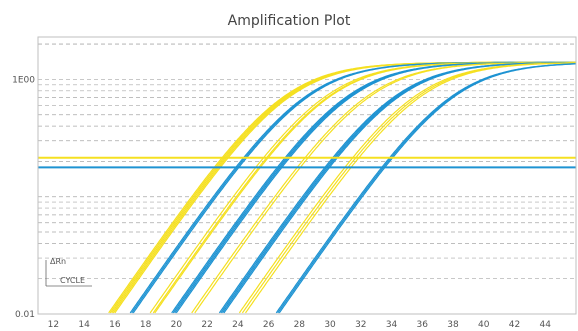  I want to click on x-tick-label: 40, so click(484, 325).